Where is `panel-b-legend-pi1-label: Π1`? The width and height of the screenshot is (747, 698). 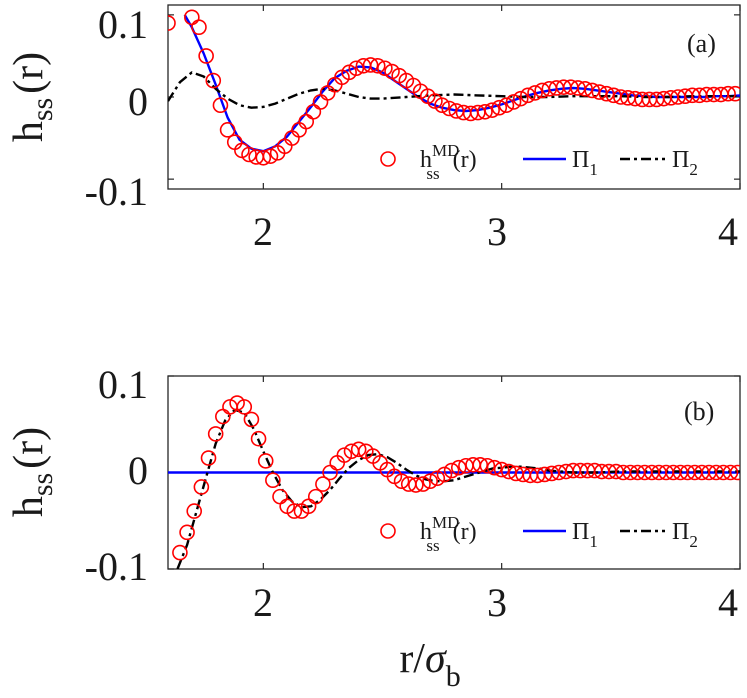 panel-b-legend-pi1-label: Π1 is located at coordinates (585, 535).